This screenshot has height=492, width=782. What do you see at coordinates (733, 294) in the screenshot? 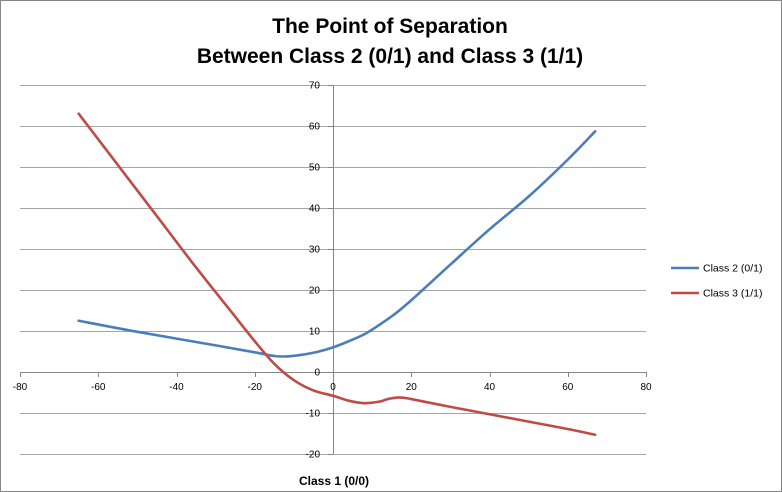
I see `legend-label-class-3-1-1: Class 3 (1/1)` at bounding box center [733, 294].